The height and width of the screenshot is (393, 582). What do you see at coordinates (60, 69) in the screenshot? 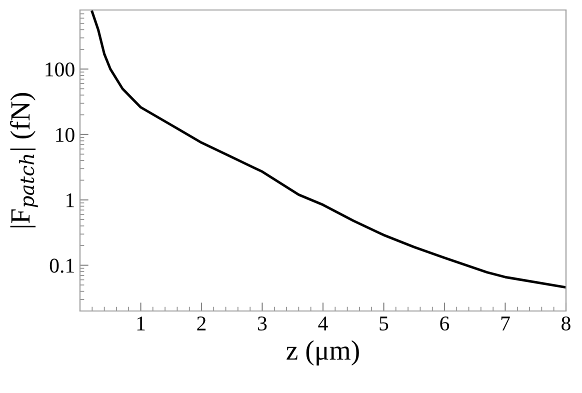
I see `y-tick-label: 100` at bounding box center [60, 69].